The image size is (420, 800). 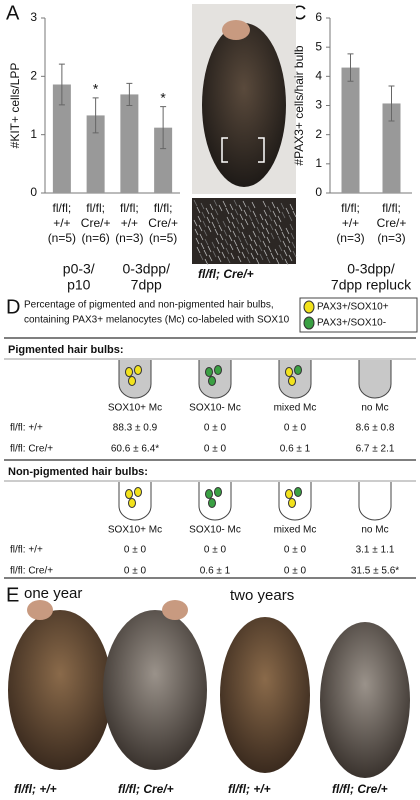 What do you see at coordinates (375, 501) in the screenshot?
I see `hair-bulb` at bounding box center [375, 501].